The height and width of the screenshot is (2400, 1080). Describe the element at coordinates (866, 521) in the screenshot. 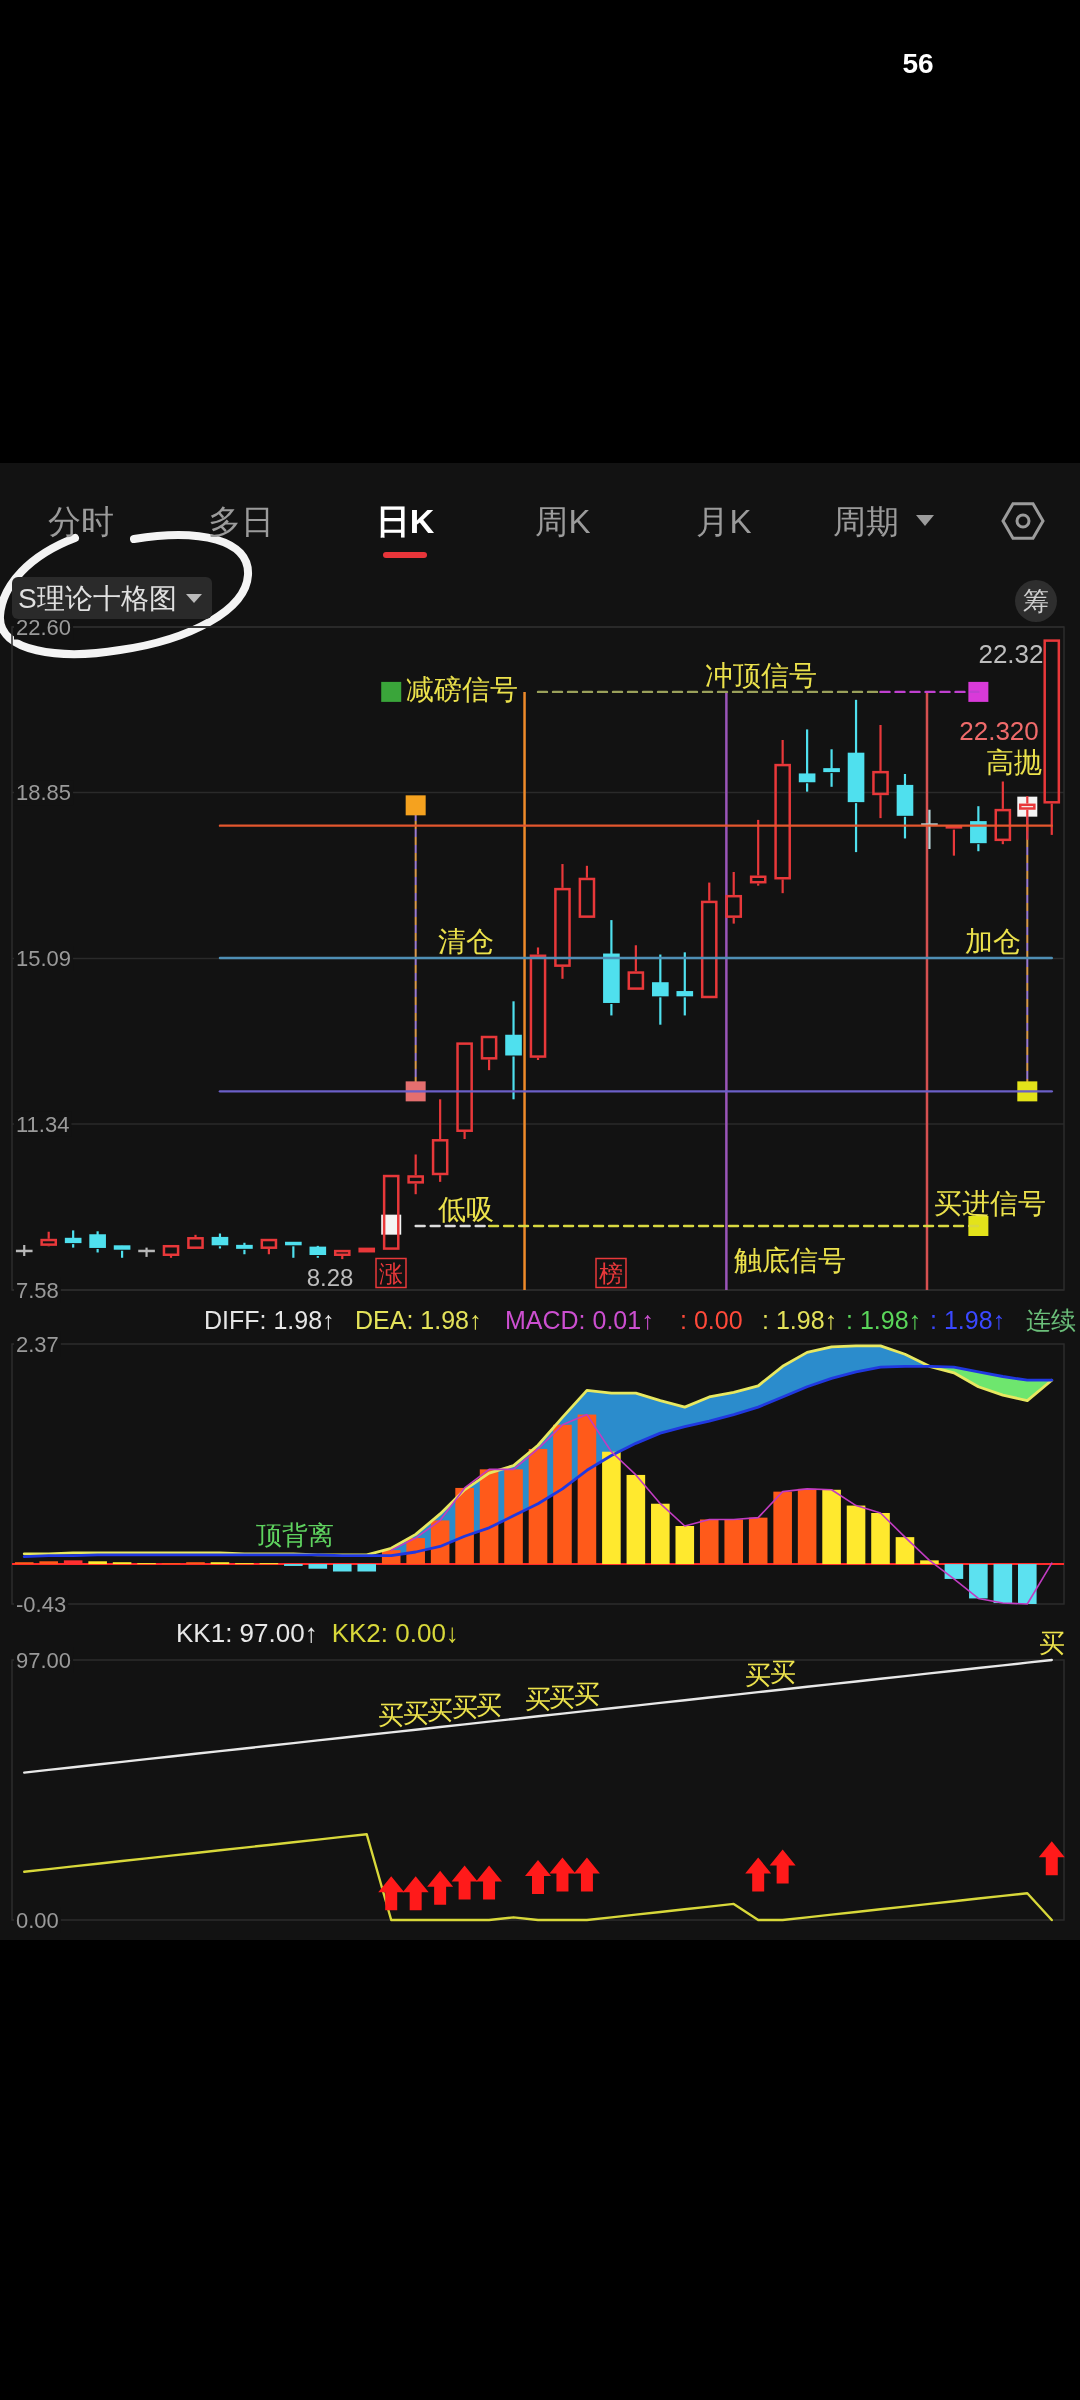

I see `text: 周期` at that location.